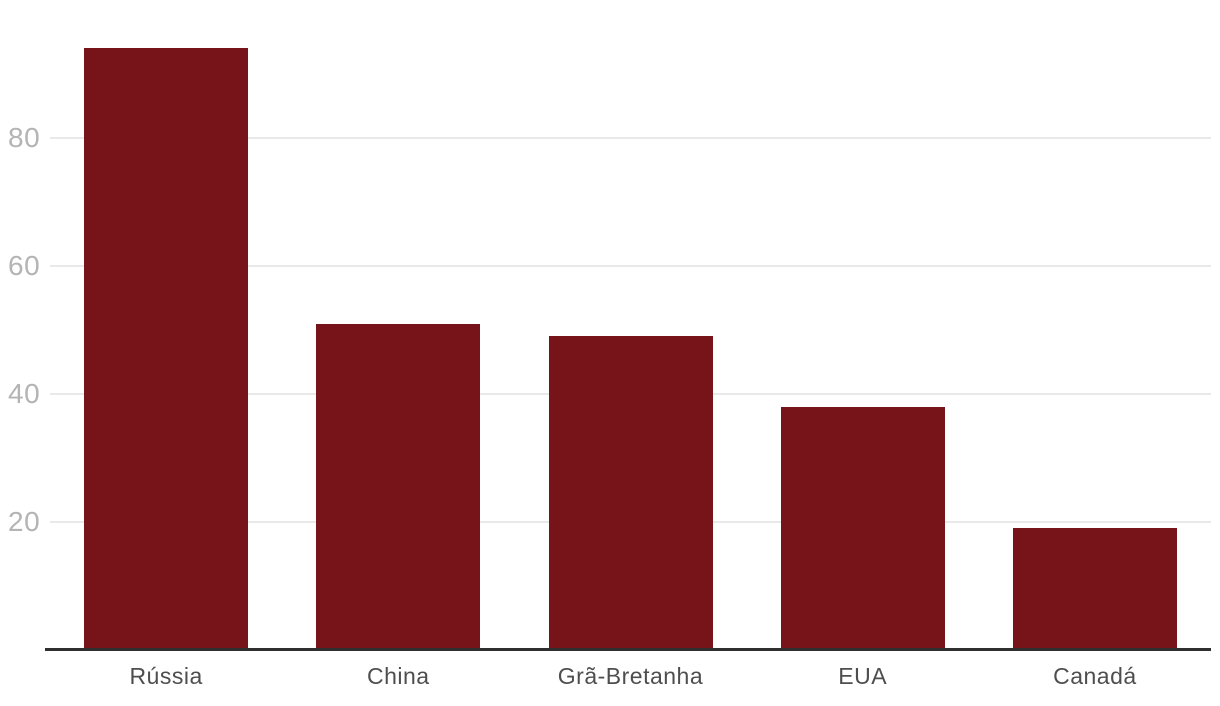 This screenshot has height=706, width=1220. I want to click on y-tick-label: 80, so click(24, 137).